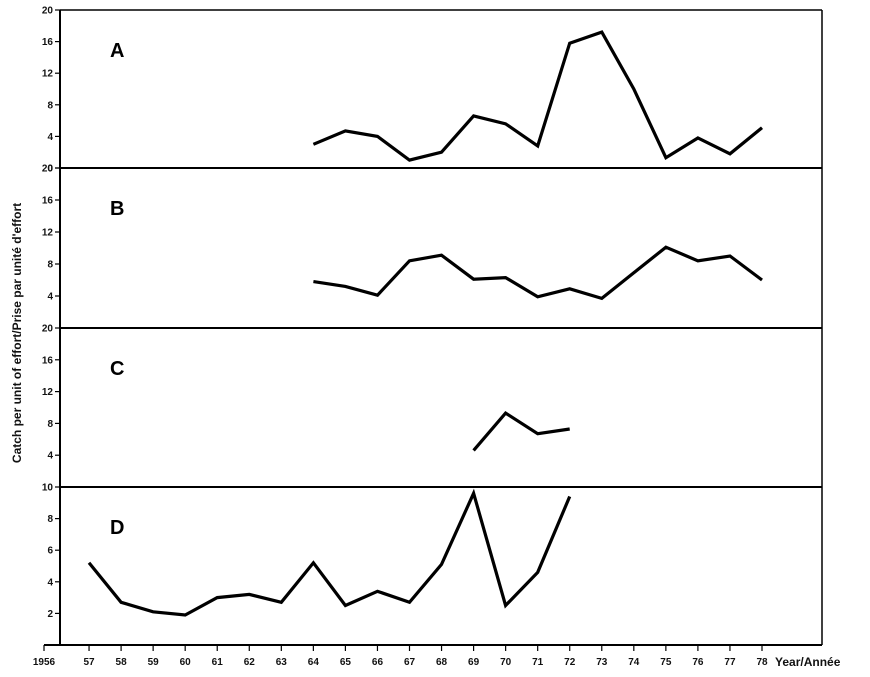 Image resolution: width=870 pixels, height=677 pixels. What do you see at coordinates (117, 528) in the screenshot?
I see `panel-label: D` at bounding box center [117, 528].